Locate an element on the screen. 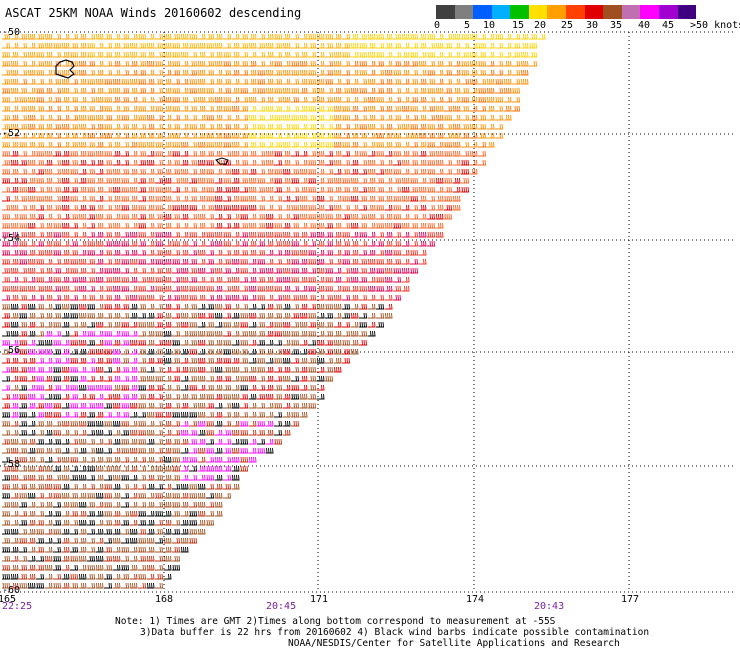 The image size is (740, 650). longitude-label-171: 171 is located at coordinates (319, 599).